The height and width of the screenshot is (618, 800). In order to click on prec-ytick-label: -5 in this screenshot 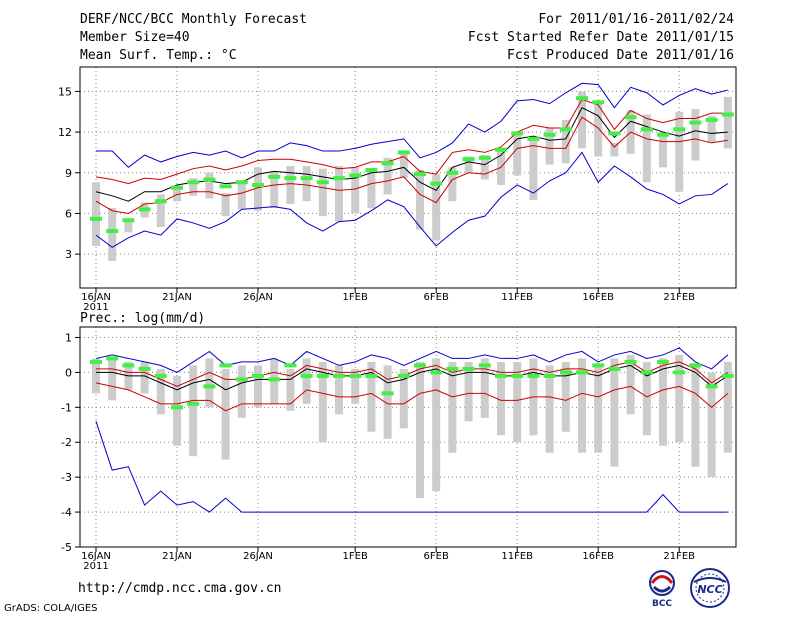, I will do `click(66, 547)`.